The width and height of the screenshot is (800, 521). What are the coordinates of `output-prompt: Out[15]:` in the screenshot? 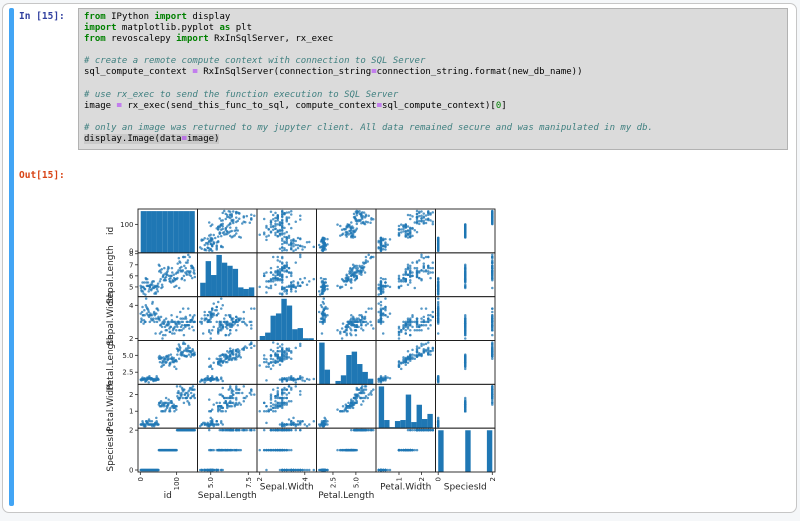 It's located at (42, 175).